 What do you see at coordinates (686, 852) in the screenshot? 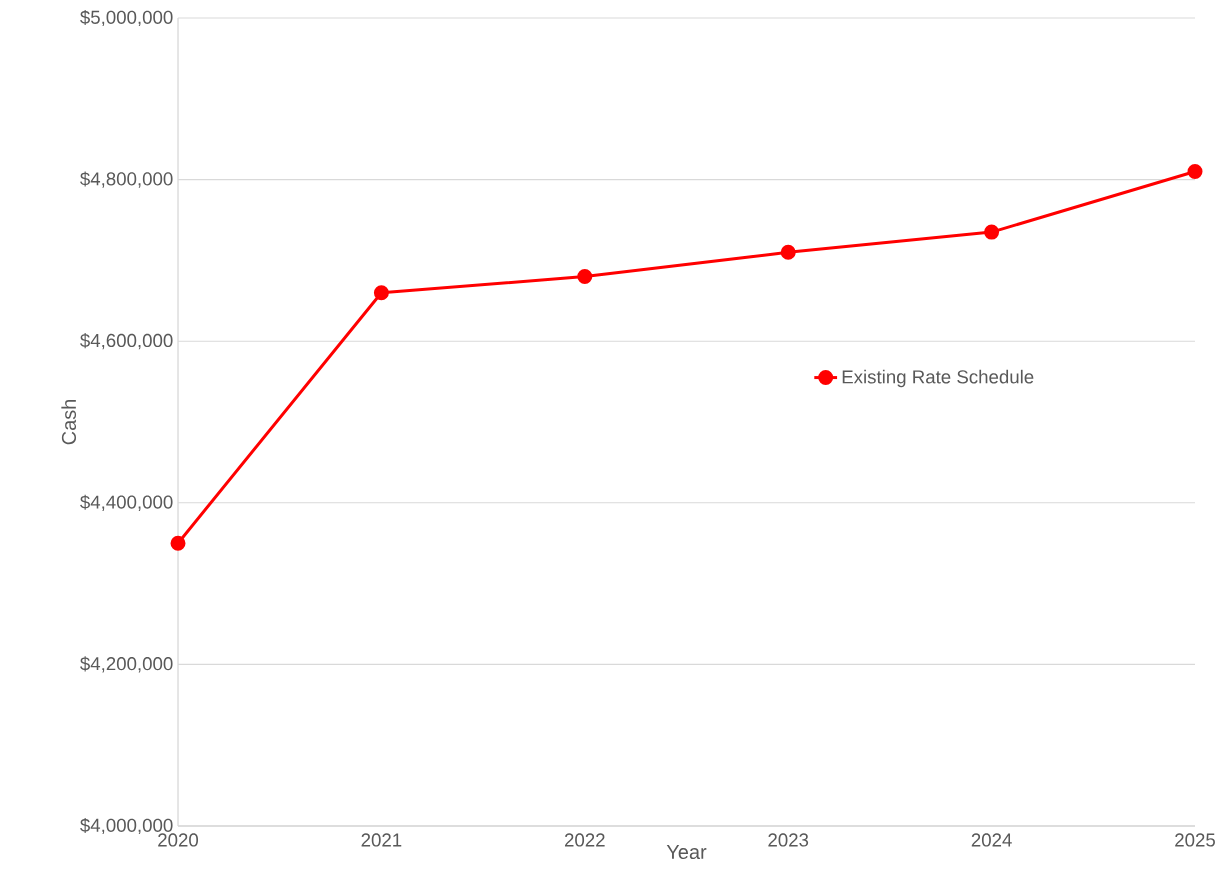
I see `x-axis-title: Year` at bounding box center [686, 852].